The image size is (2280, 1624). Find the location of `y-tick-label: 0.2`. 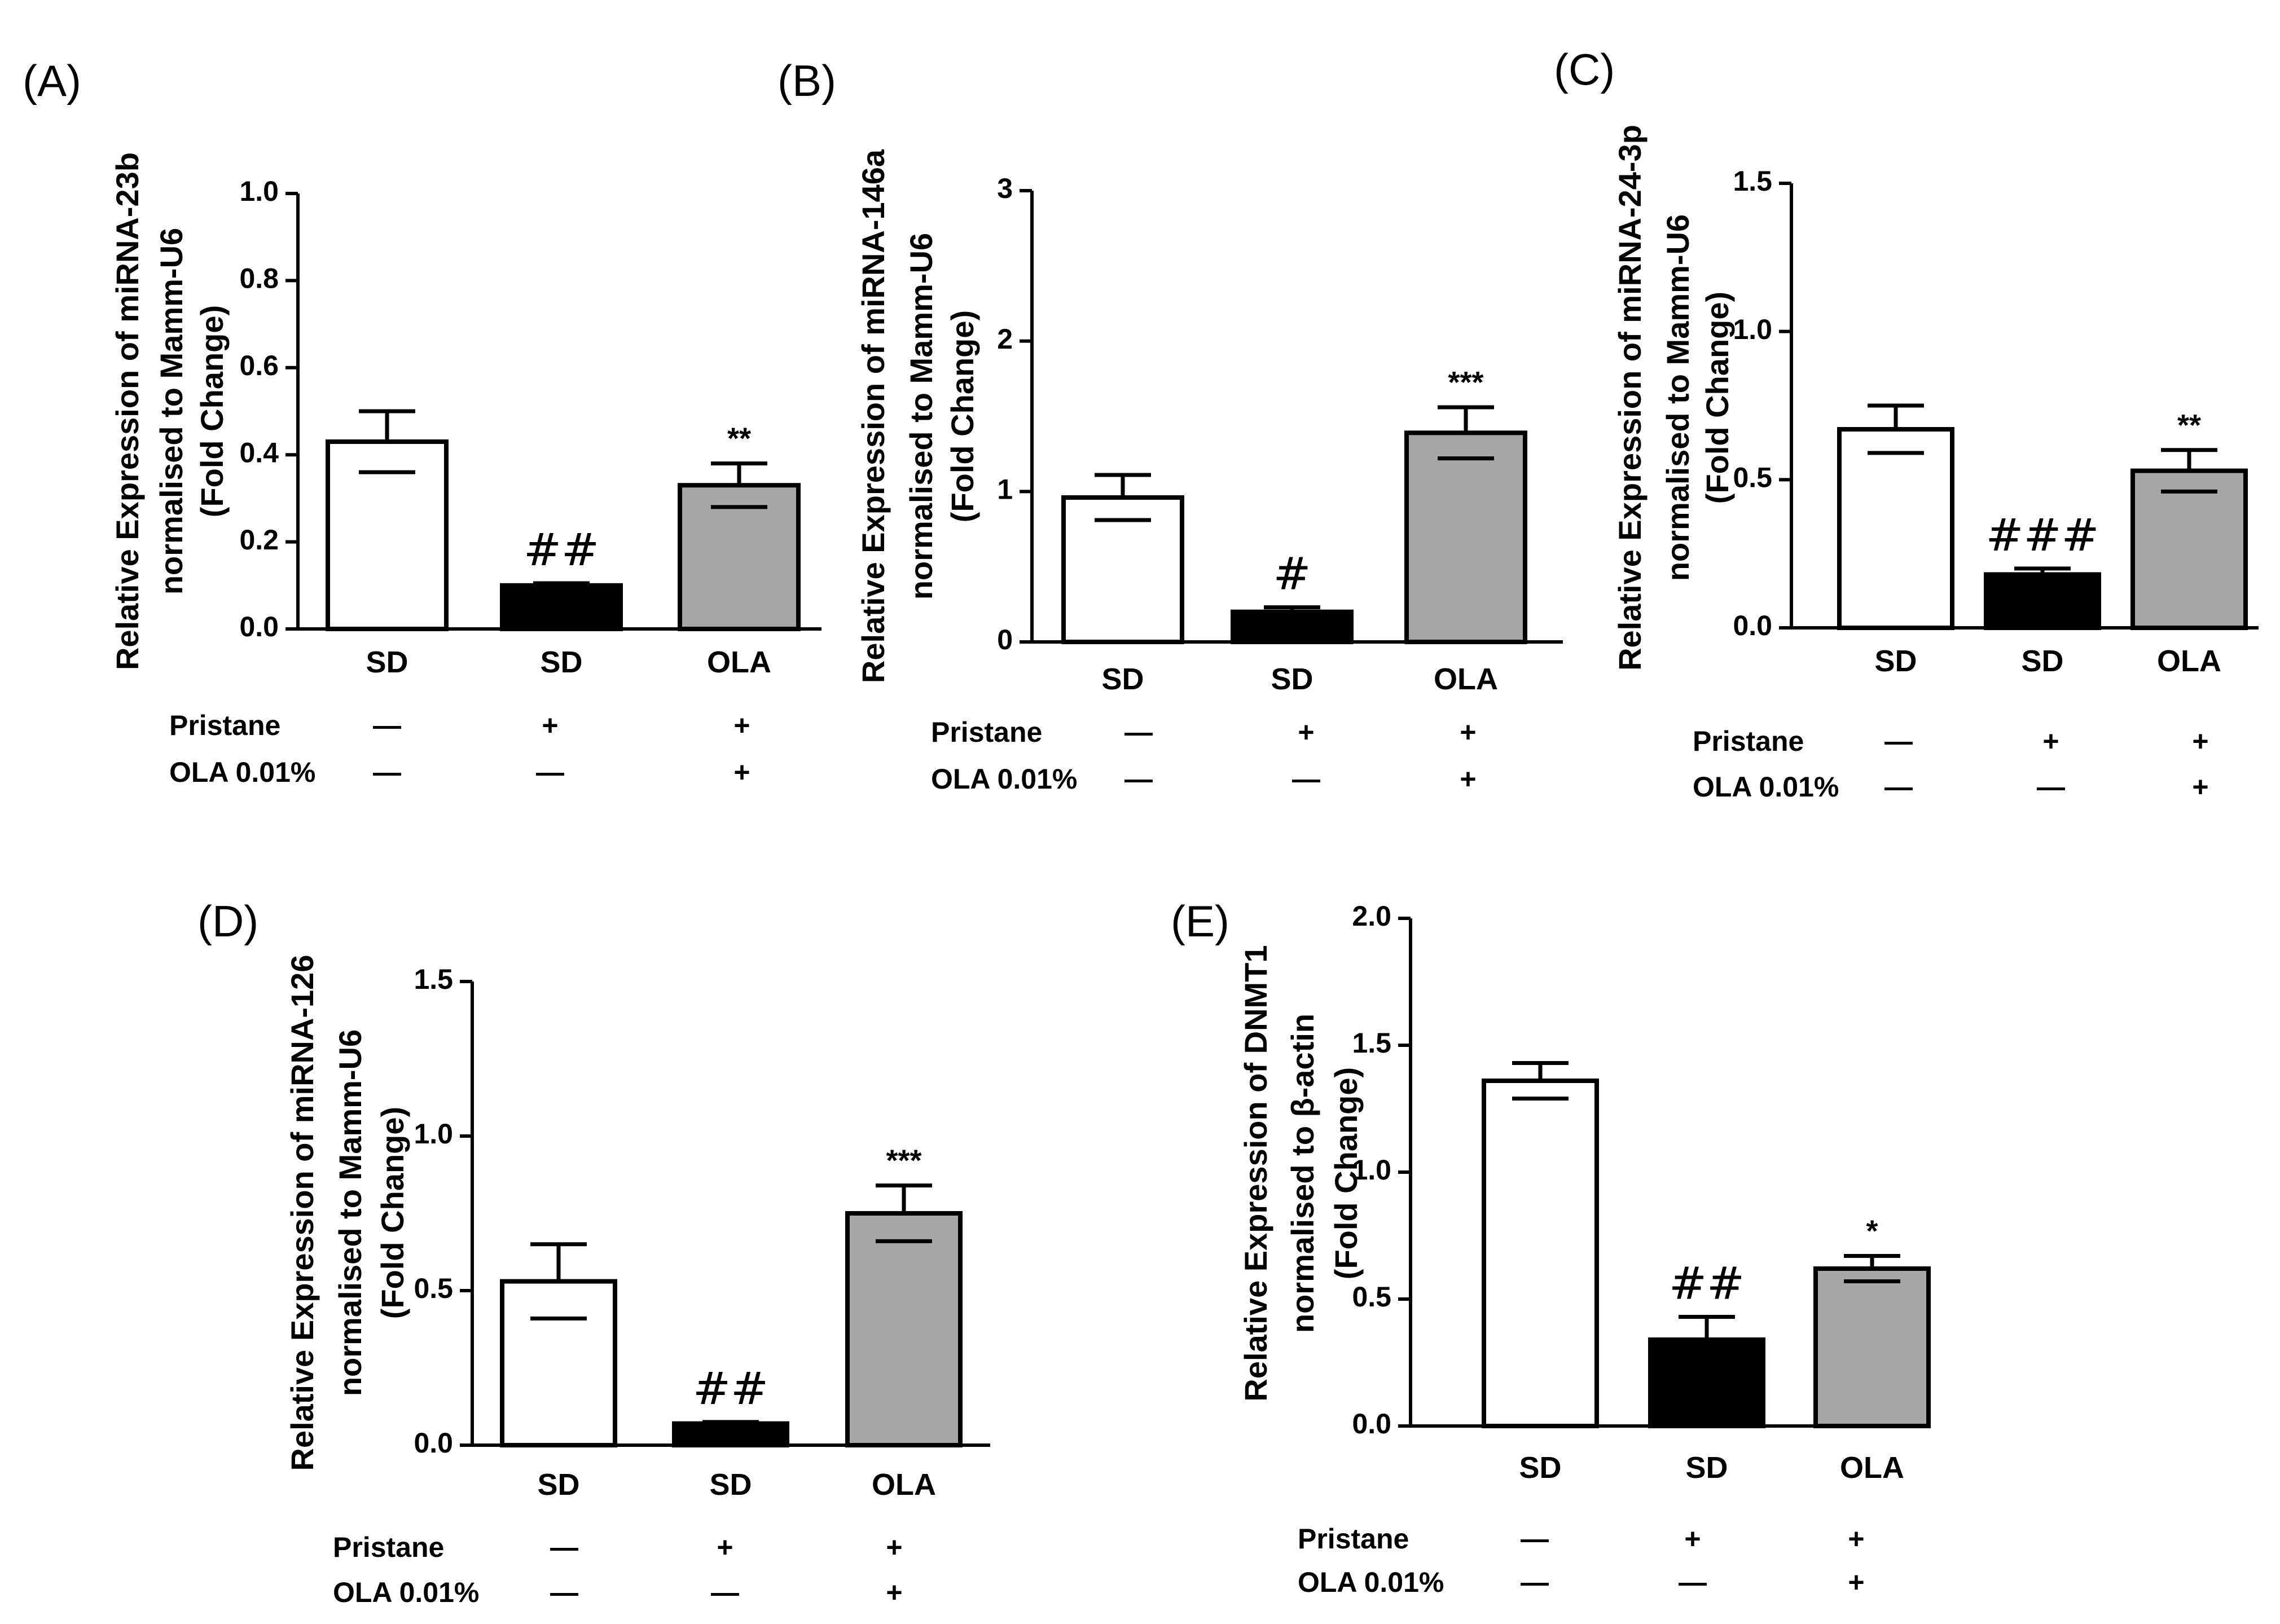

y-tick-label: 0.2 is located at coordinates (259, 540).